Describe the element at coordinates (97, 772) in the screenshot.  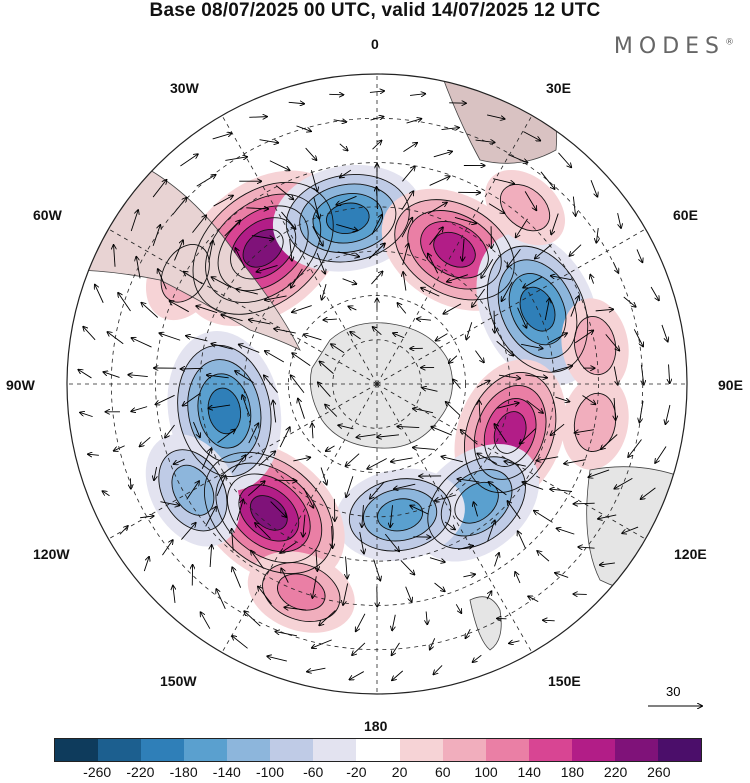
I see `colorbar-tick-label: -260` at that location.